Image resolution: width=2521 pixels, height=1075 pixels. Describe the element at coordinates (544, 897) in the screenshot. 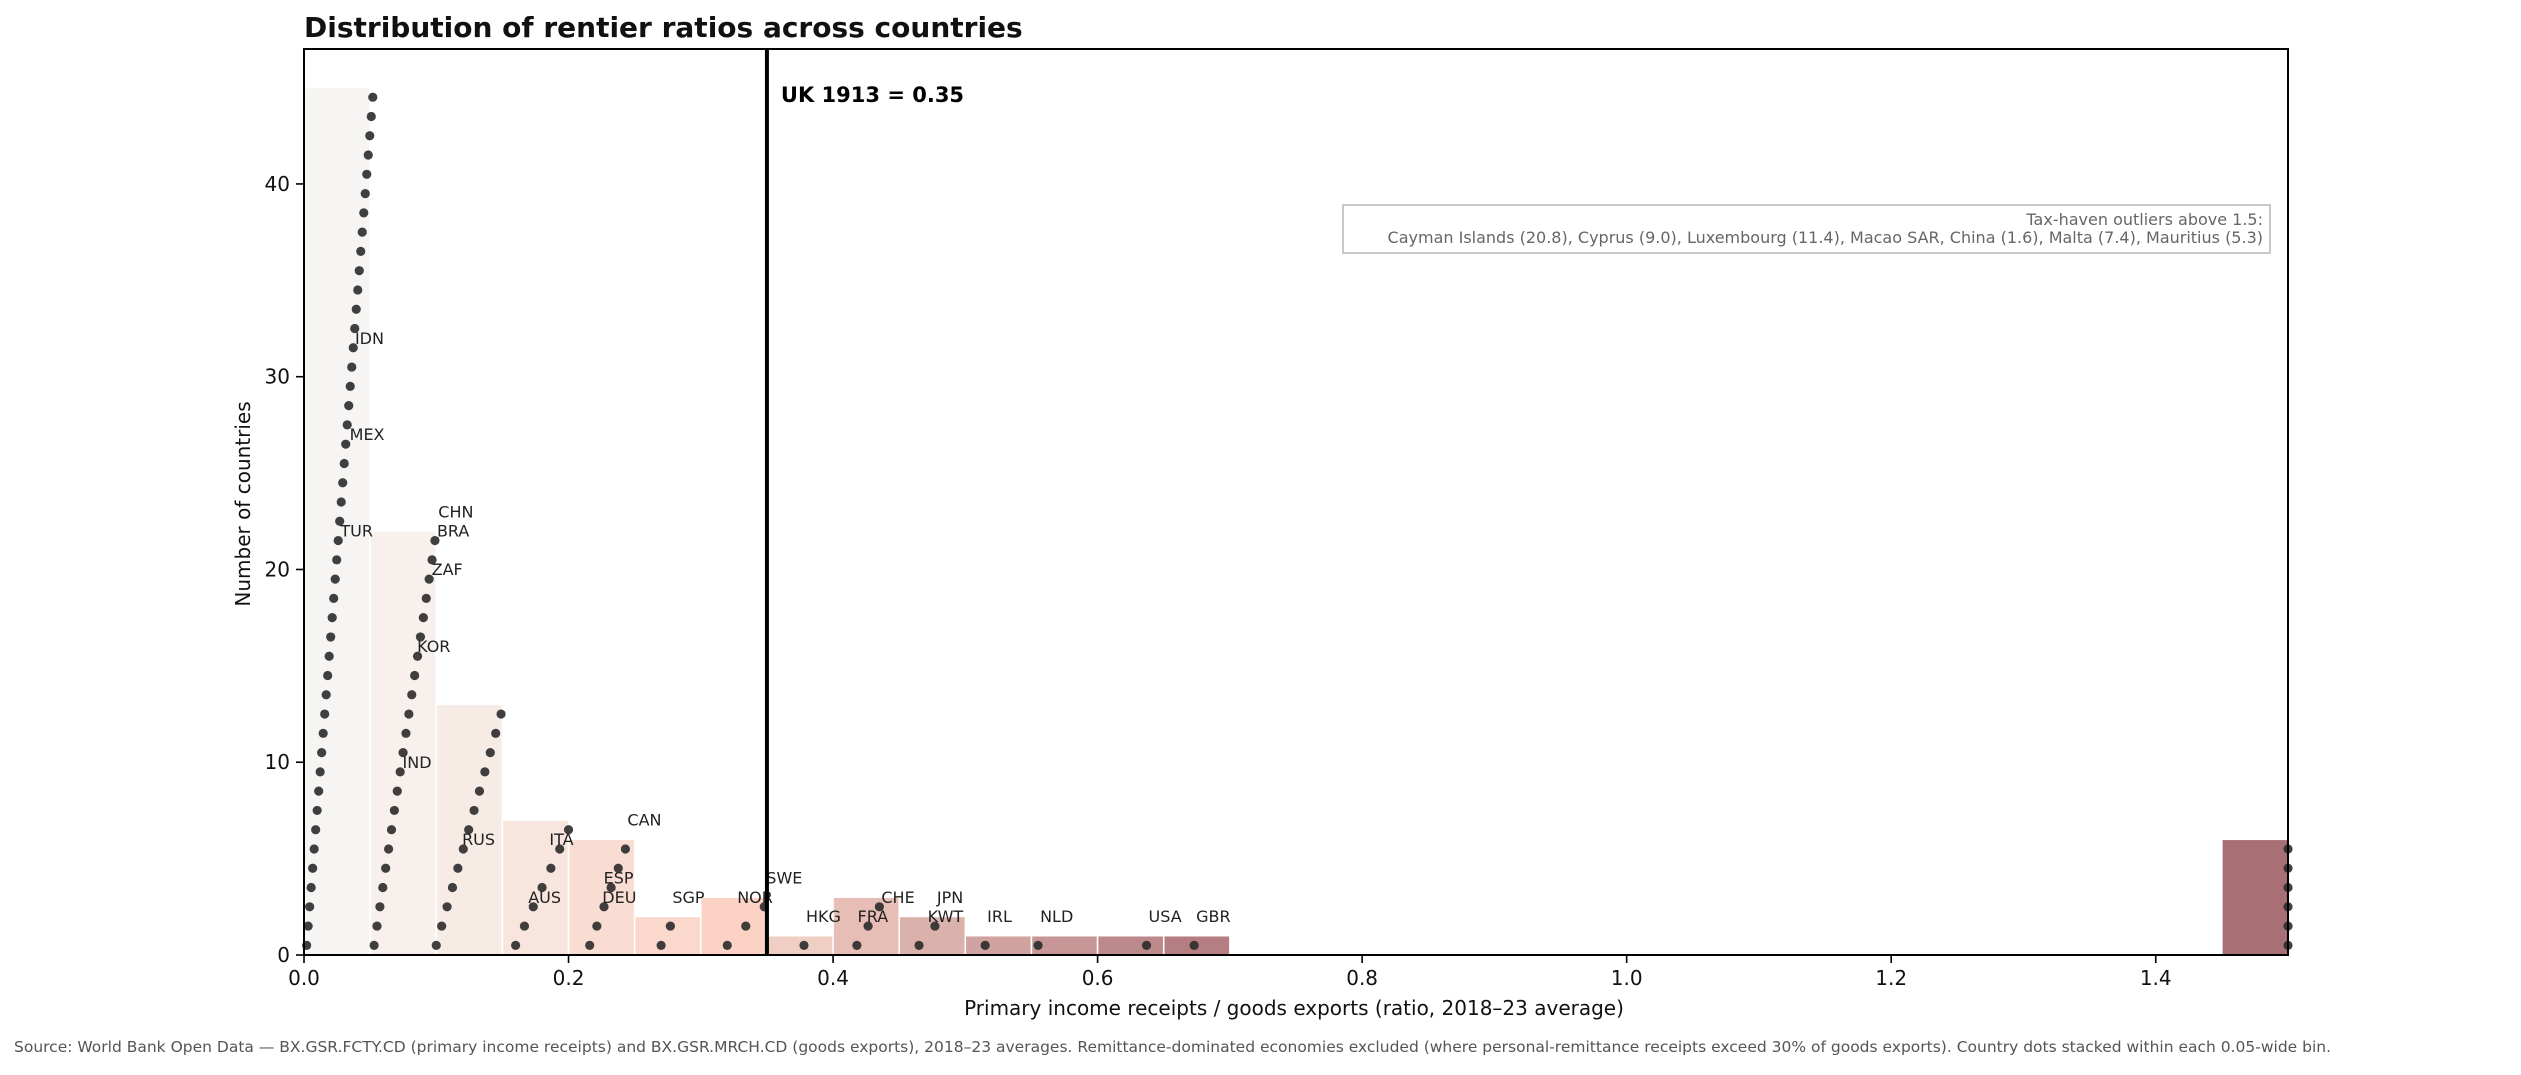

I see `country-label-aus: AUS` at that location.